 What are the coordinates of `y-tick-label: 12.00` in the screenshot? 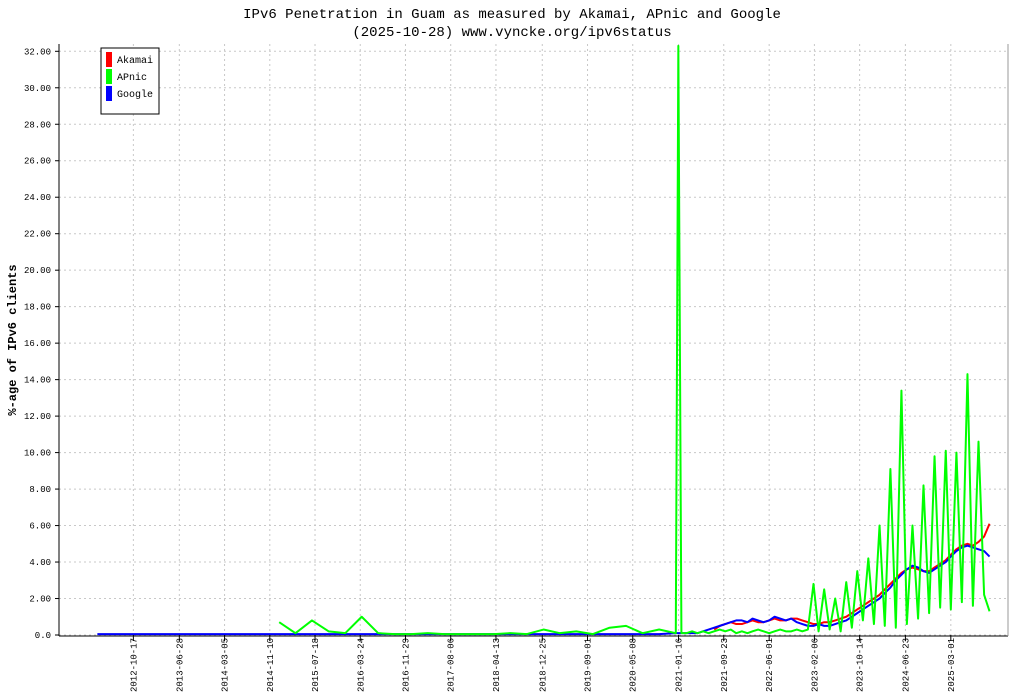 It's located at (37, 417).